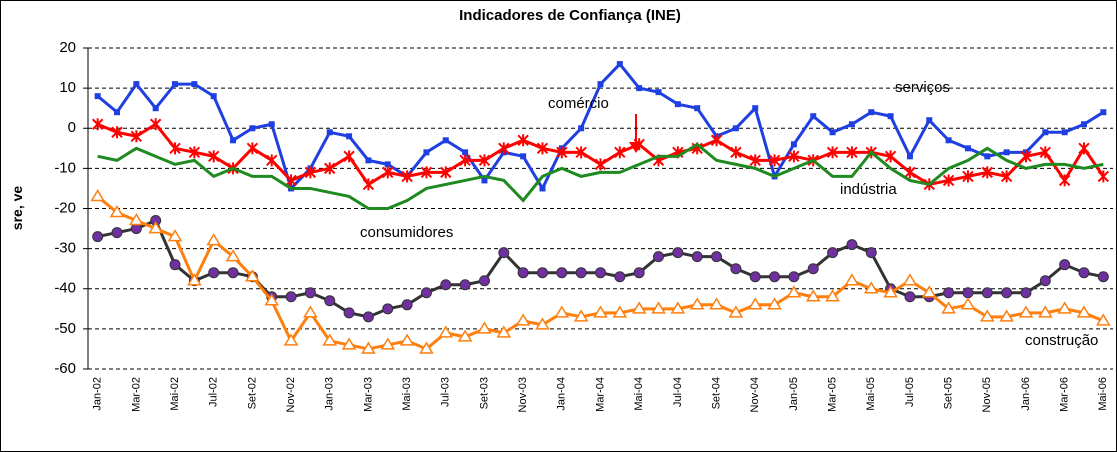 The width and height of the screenshot is (1117, 452). What do you see at coordinates (65, 167) in the screenshot?
I see `y-tick-label: -10` at bounding box center [65, 167].